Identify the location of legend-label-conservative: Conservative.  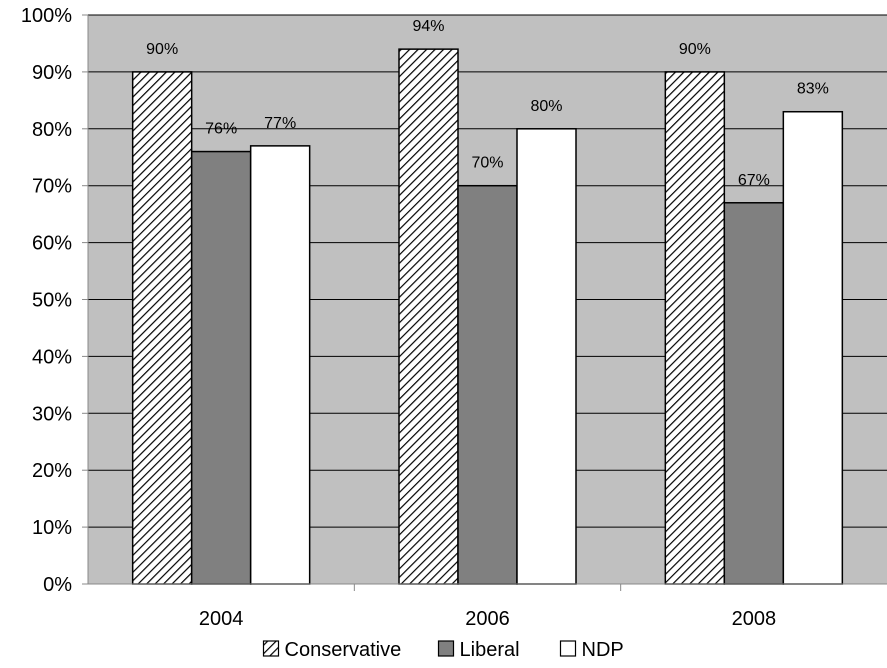
(343, 650).